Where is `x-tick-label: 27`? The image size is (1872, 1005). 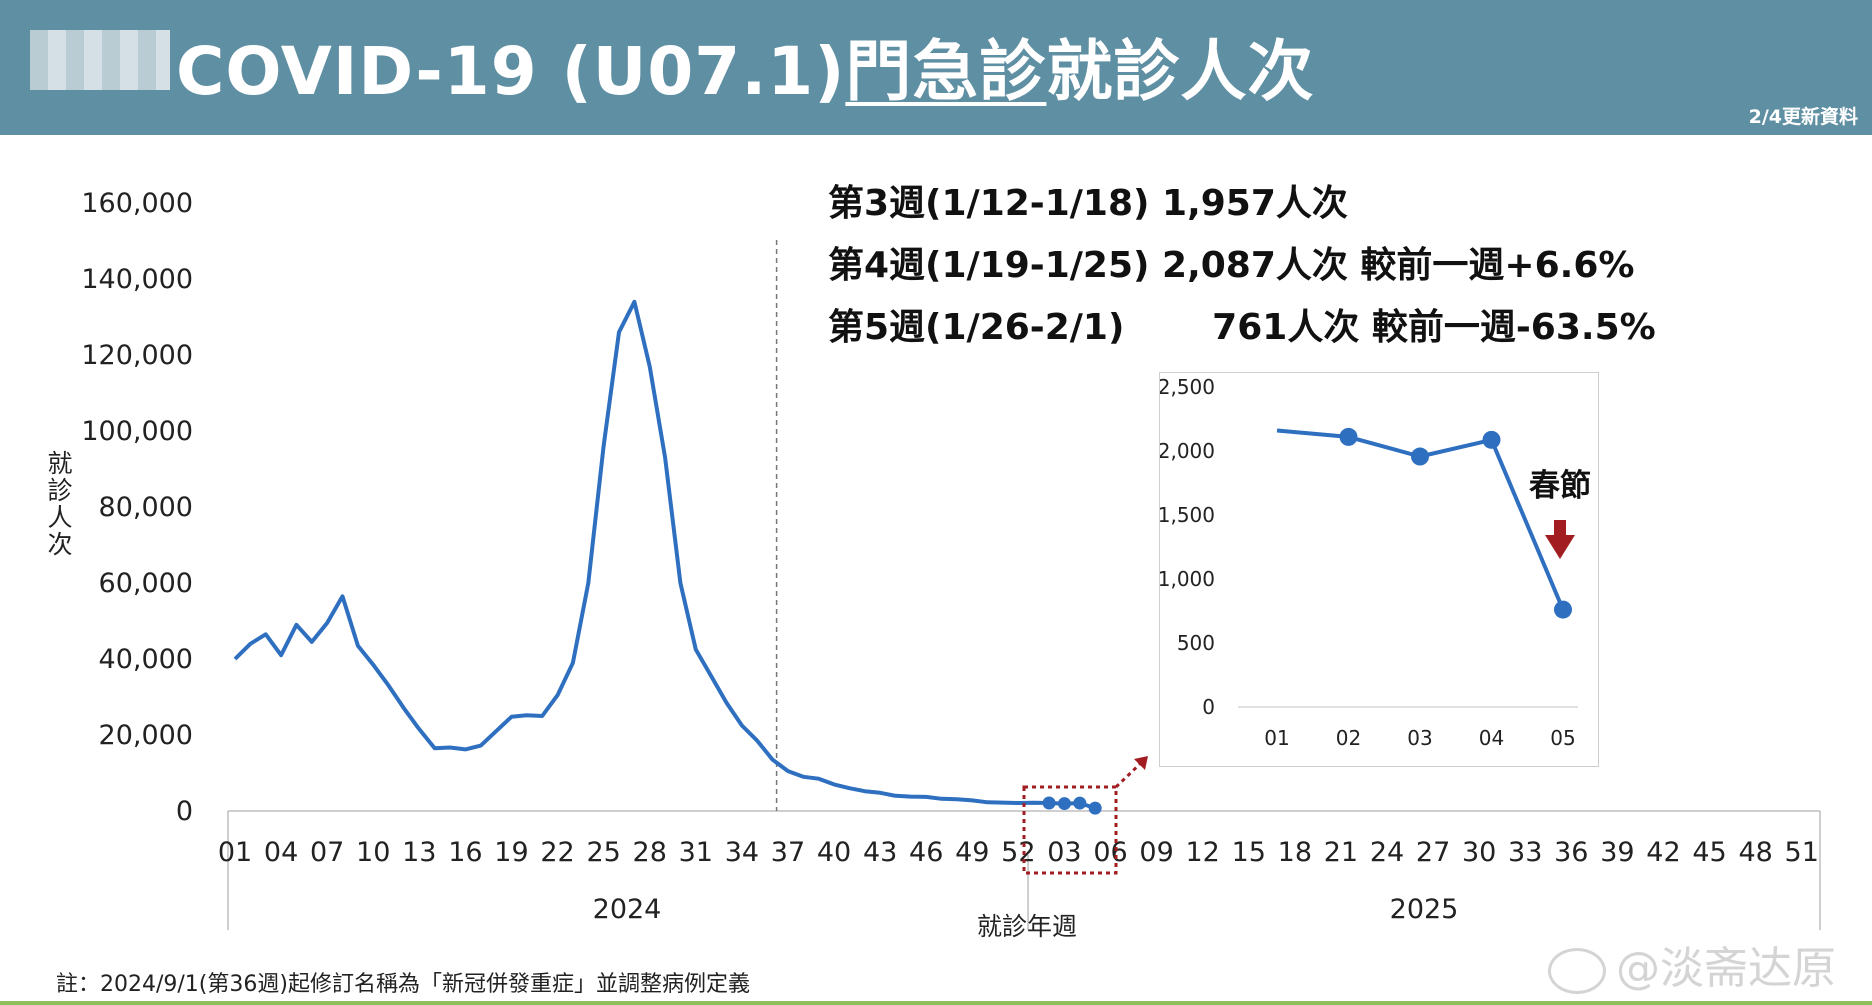 x-tick-label: 27 is located at coordinates (1433, 852).